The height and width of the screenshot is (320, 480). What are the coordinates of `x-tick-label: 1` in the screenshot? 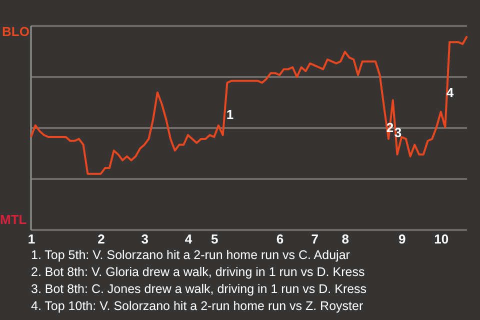 It's located at (32, 239).